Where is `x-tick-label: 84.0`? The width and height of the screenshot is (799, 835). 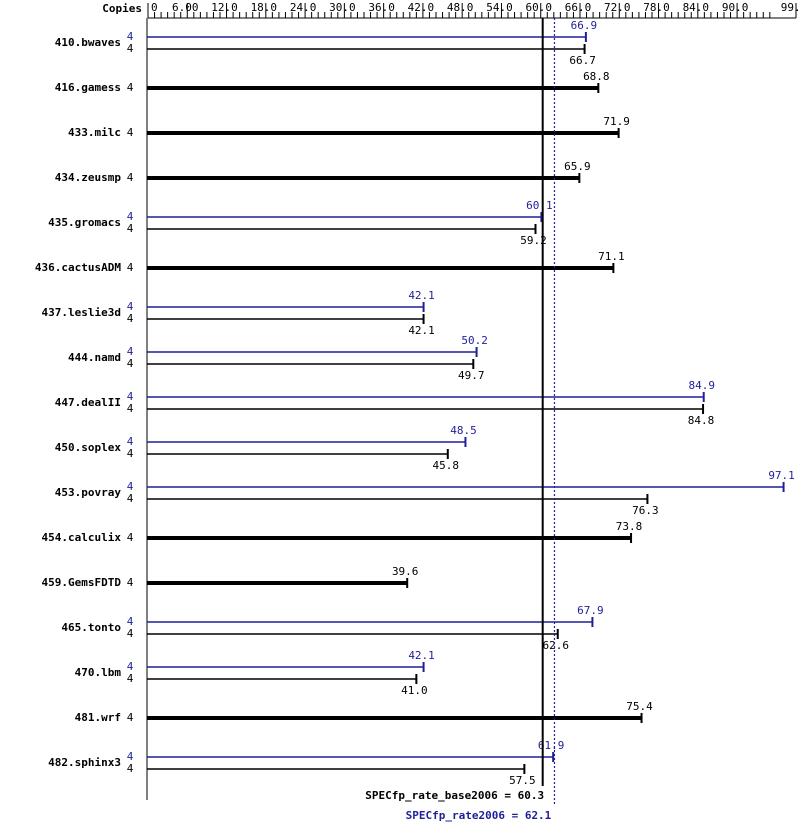
x-tick-label: 84.0 is located at coordinates (696, 7).